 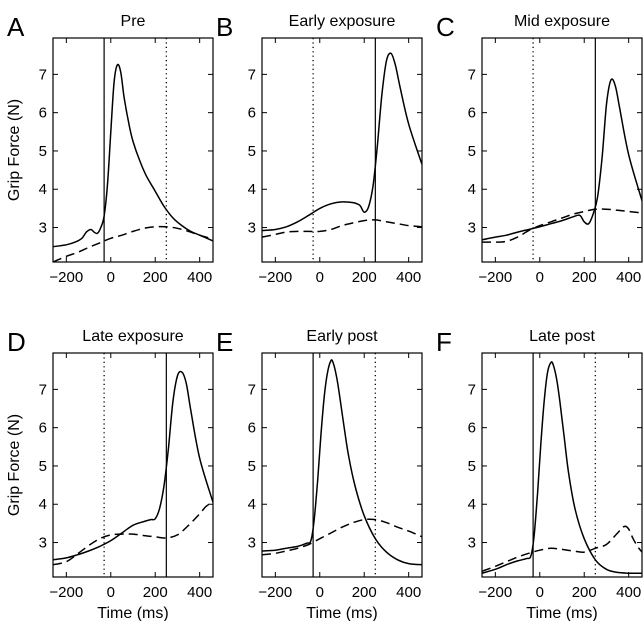 I want to click on panel-title: Late exposure, so click(x=133, y=336).